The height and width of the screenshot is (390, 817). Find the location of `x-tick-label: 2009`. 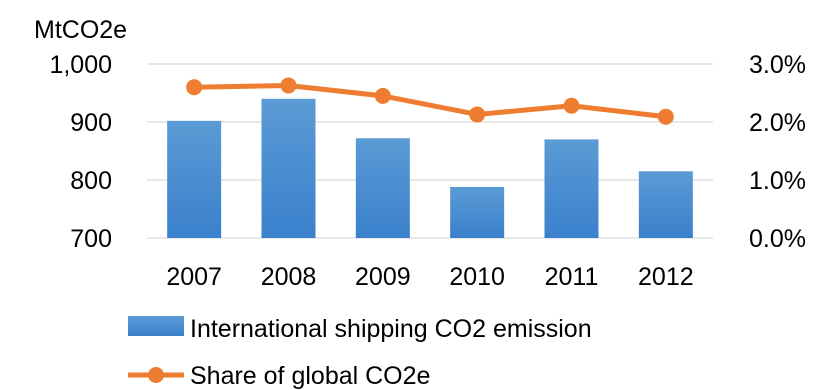

x-tick-label: 2009 is located at coordinates (383, 277).